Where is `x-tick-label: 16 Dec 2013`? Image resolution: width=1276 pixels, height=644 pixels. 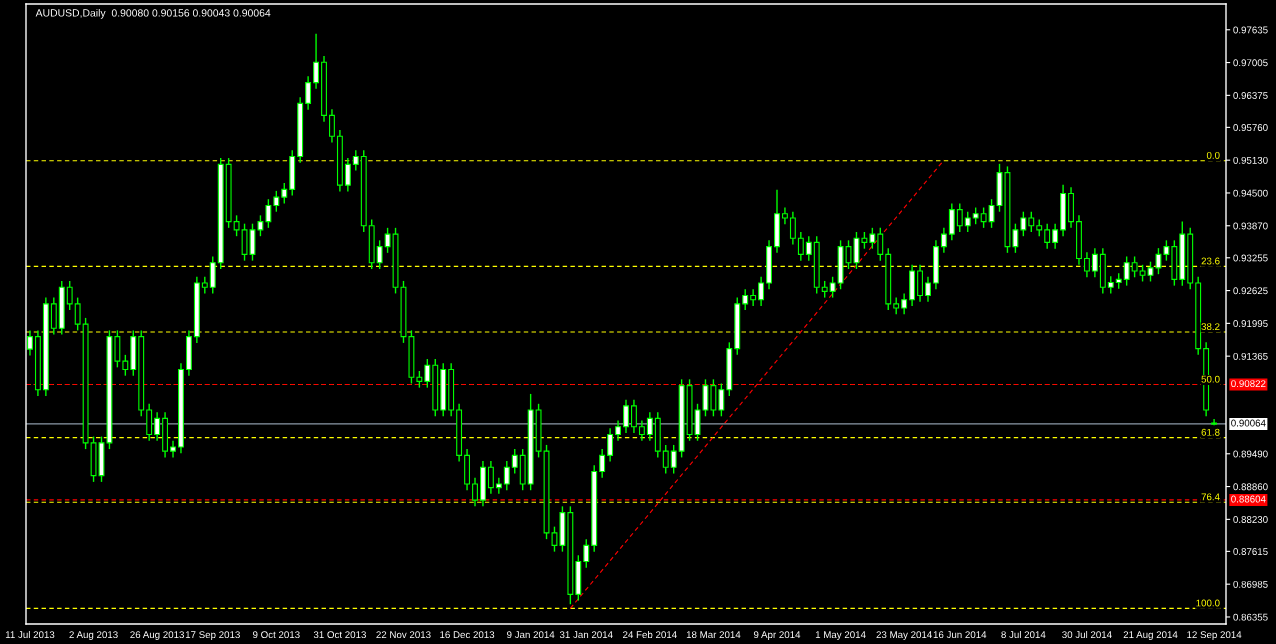
x-tick-label: 16 Dec 2013 is located at coordinates (467, 635).